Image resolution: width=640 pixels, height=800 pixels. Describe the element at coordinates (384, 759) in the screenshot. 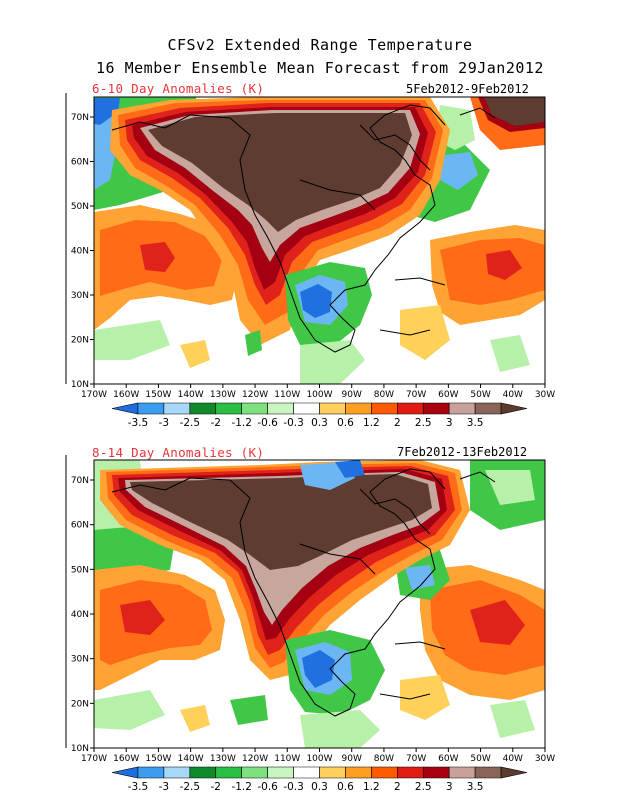

I see `panel2-lon-label: 80W` at that location.